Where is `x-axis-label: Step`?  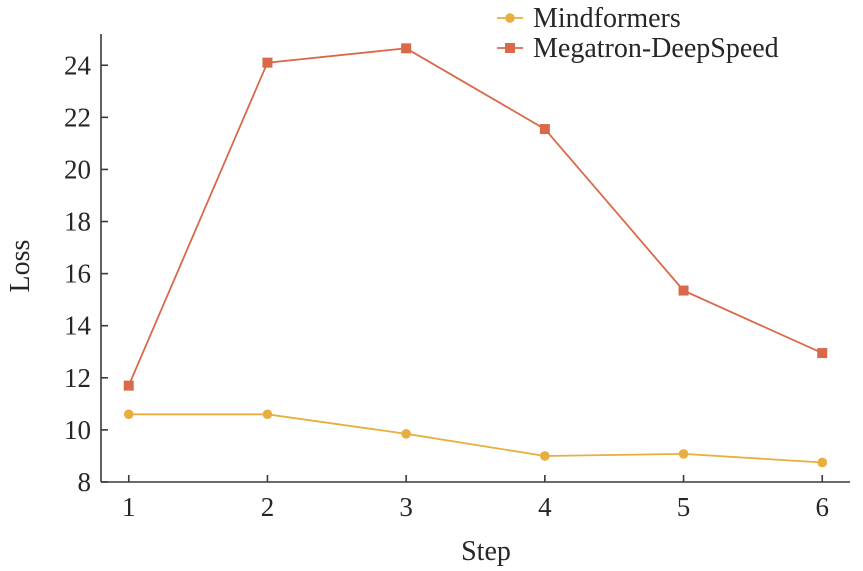 x-axis-label: Step is located at coordinates (486, 551).